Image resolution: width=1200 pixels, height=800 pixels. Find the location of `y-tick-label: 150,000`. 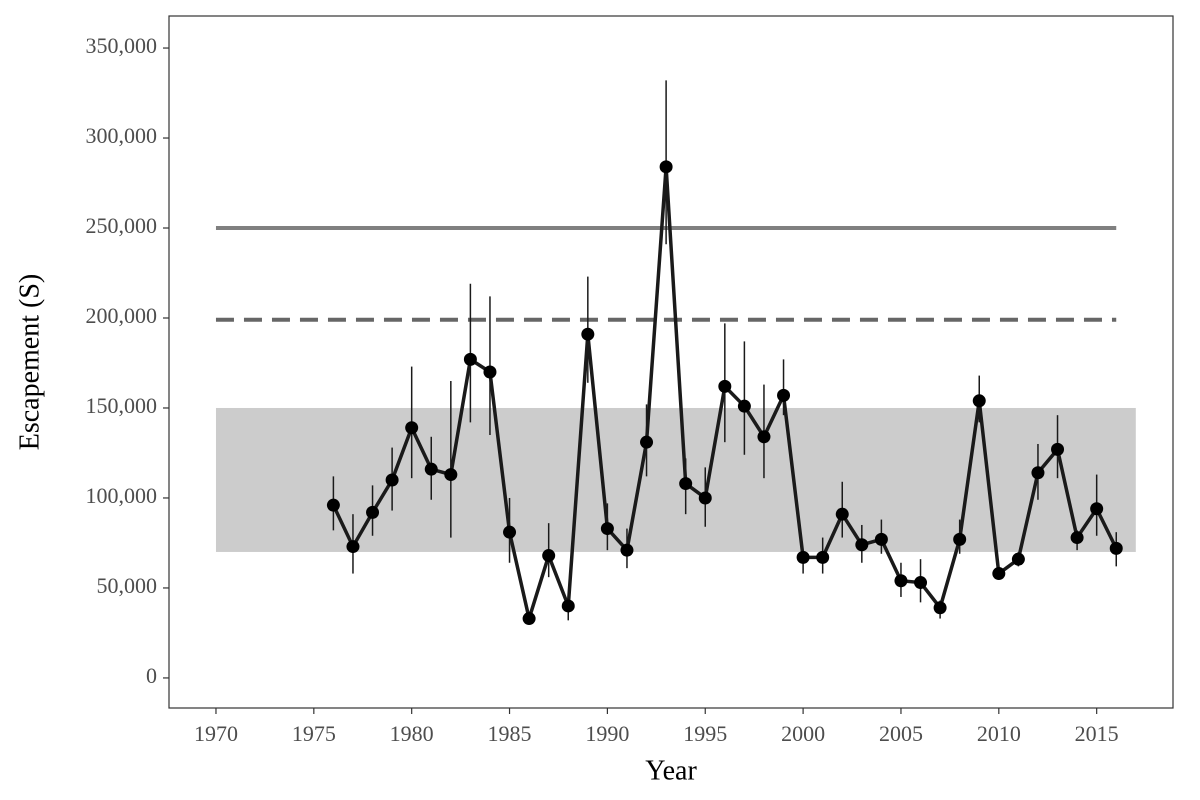

y-tick-label: 150,000 is located at coordinates (122, 405).